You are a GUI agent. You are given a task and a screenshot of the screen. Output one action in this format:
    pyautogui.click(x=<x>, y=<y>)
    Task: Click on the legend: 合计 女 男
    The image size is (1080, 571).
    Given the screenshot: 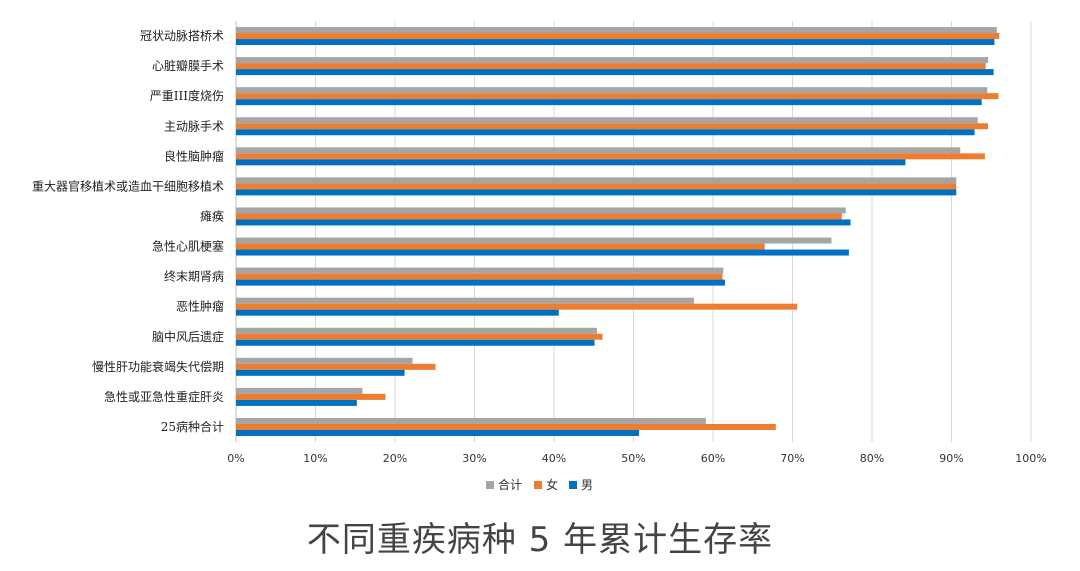 What is the action you would take?
    pyautogui.click(x=539, y=484)
    